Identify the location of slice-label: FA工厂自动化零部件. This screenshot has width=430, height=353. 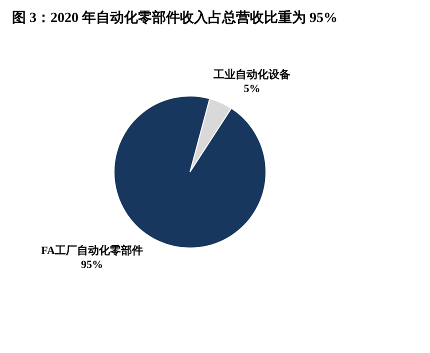
(92, 250).